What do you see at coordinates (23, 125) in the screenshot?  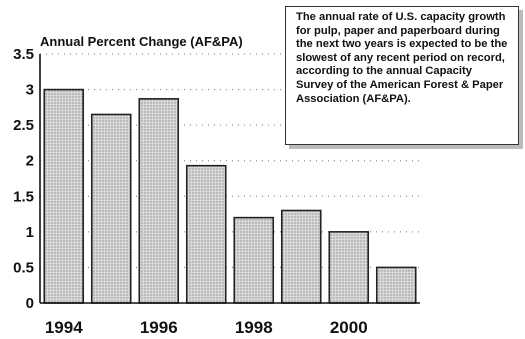 I see `y-tick-label: 2.5` at bounding box center [23, 125].